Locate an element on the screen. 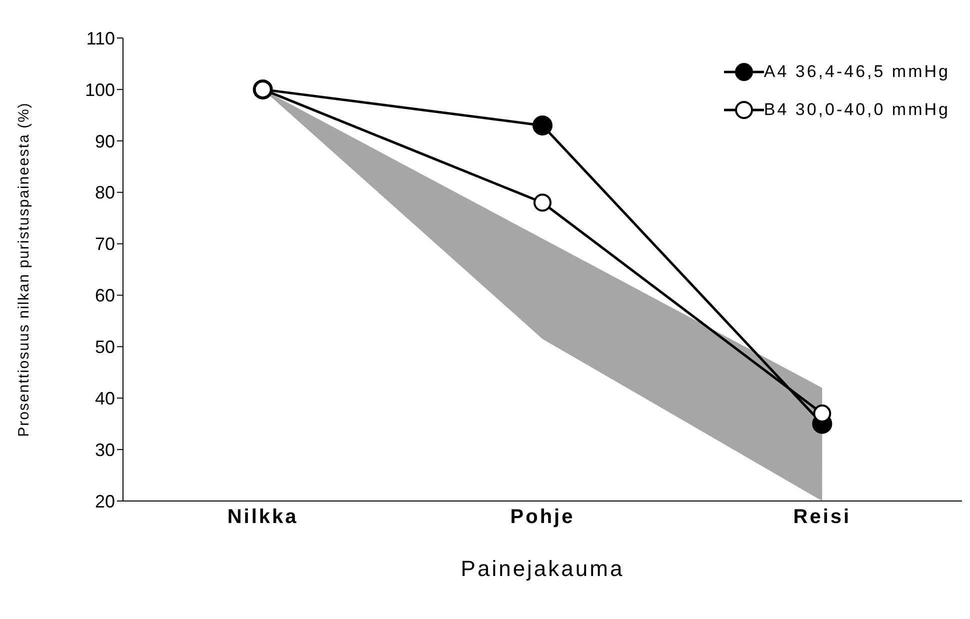  y-axis-title: Prosenttiosuus nilkan puristuspaineesta (%) is located at coordinates (23, 269).